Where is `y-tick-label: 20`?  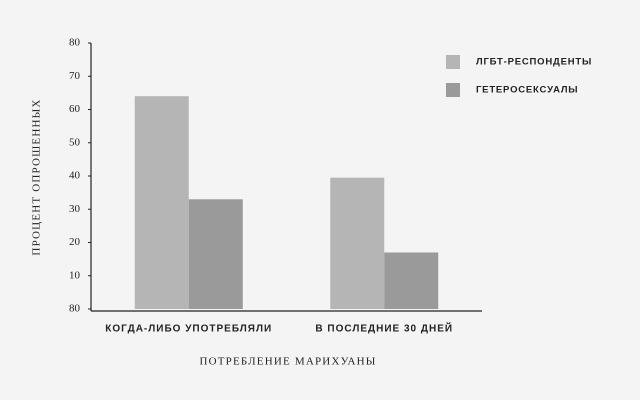
y-tick-label: 20 is located at coordinates (75, 242).